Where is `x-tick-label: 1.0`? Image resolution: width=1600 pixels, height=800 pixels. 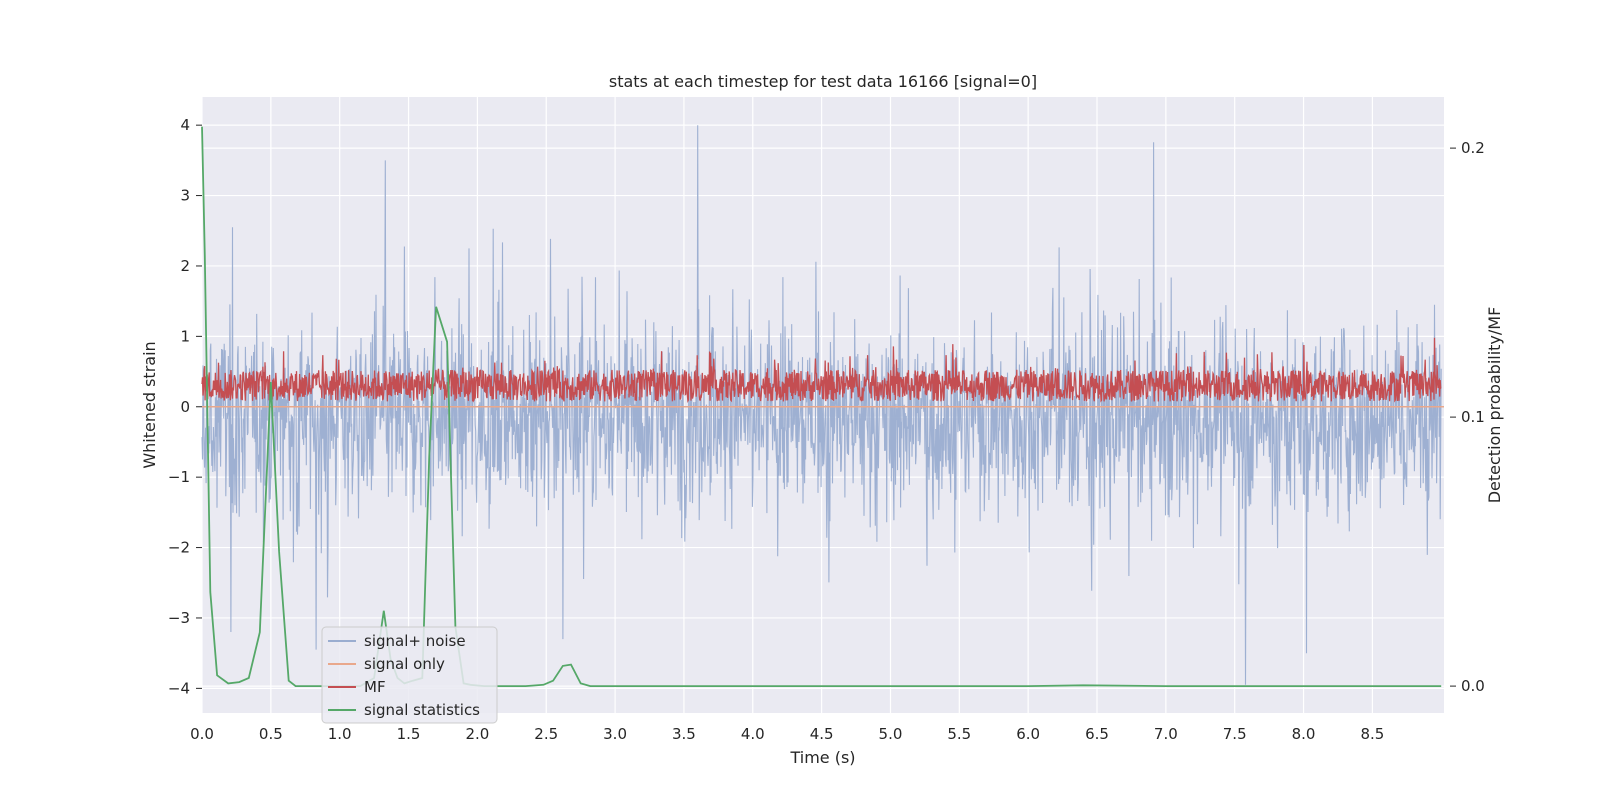
x-tick-label: 1.0 is located at coordinates (340, 734).